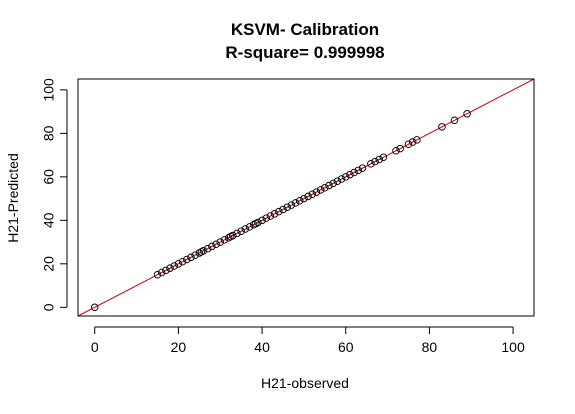  I want to click on x-tick-label: 100, so click(513, 347).